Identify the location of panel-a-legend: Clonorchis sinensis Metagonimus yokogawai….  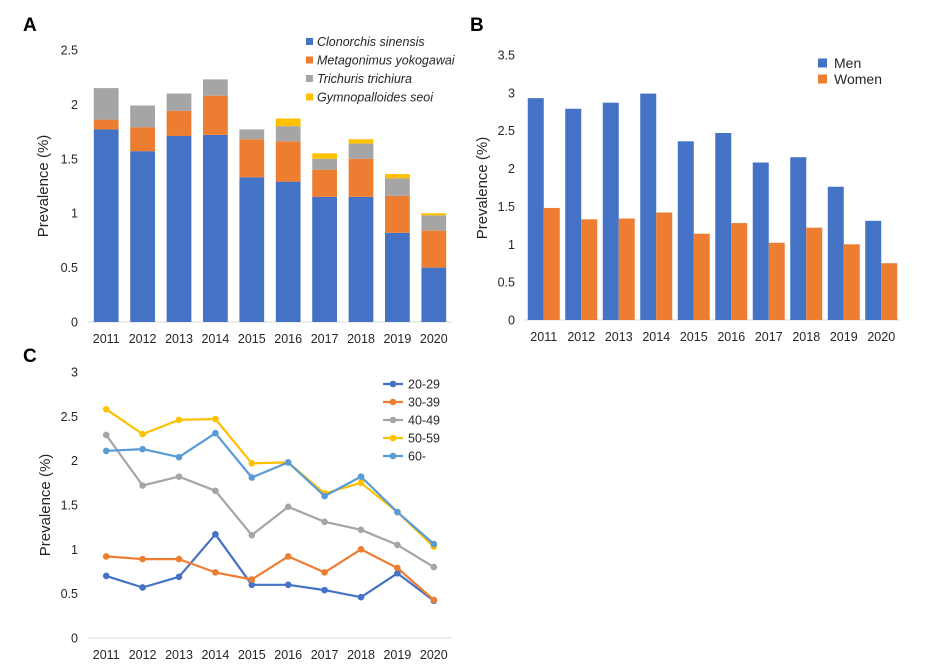
(381, 70).